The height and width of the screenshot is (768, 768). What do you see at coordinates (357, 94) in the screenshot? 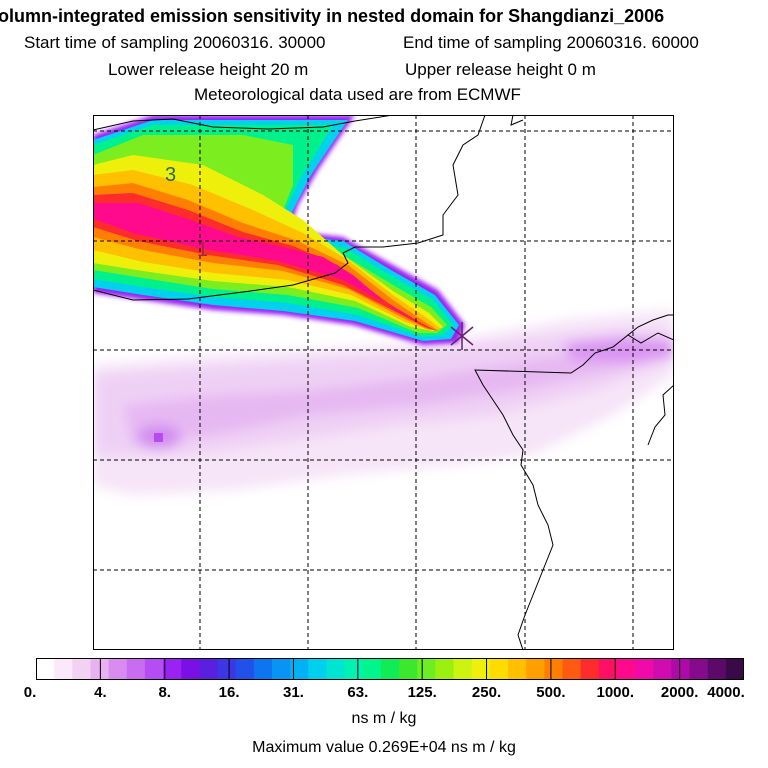
I see `met-data-label: Meteorological data used are from ECMWF` at bounding box center [357, 94].